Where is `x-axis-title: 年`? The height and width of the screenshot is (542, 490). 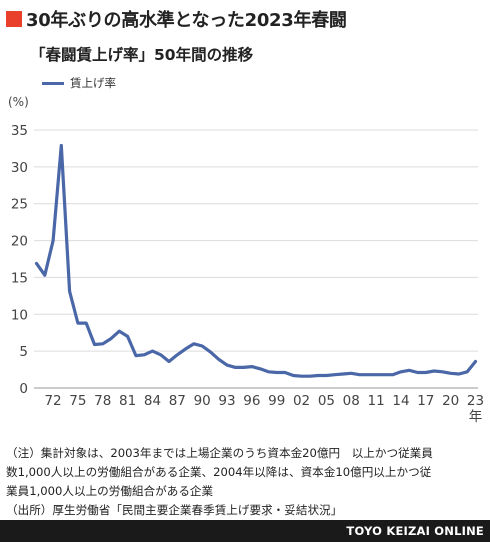 x-axis-title: 年 is located at coordinates (476, 417).